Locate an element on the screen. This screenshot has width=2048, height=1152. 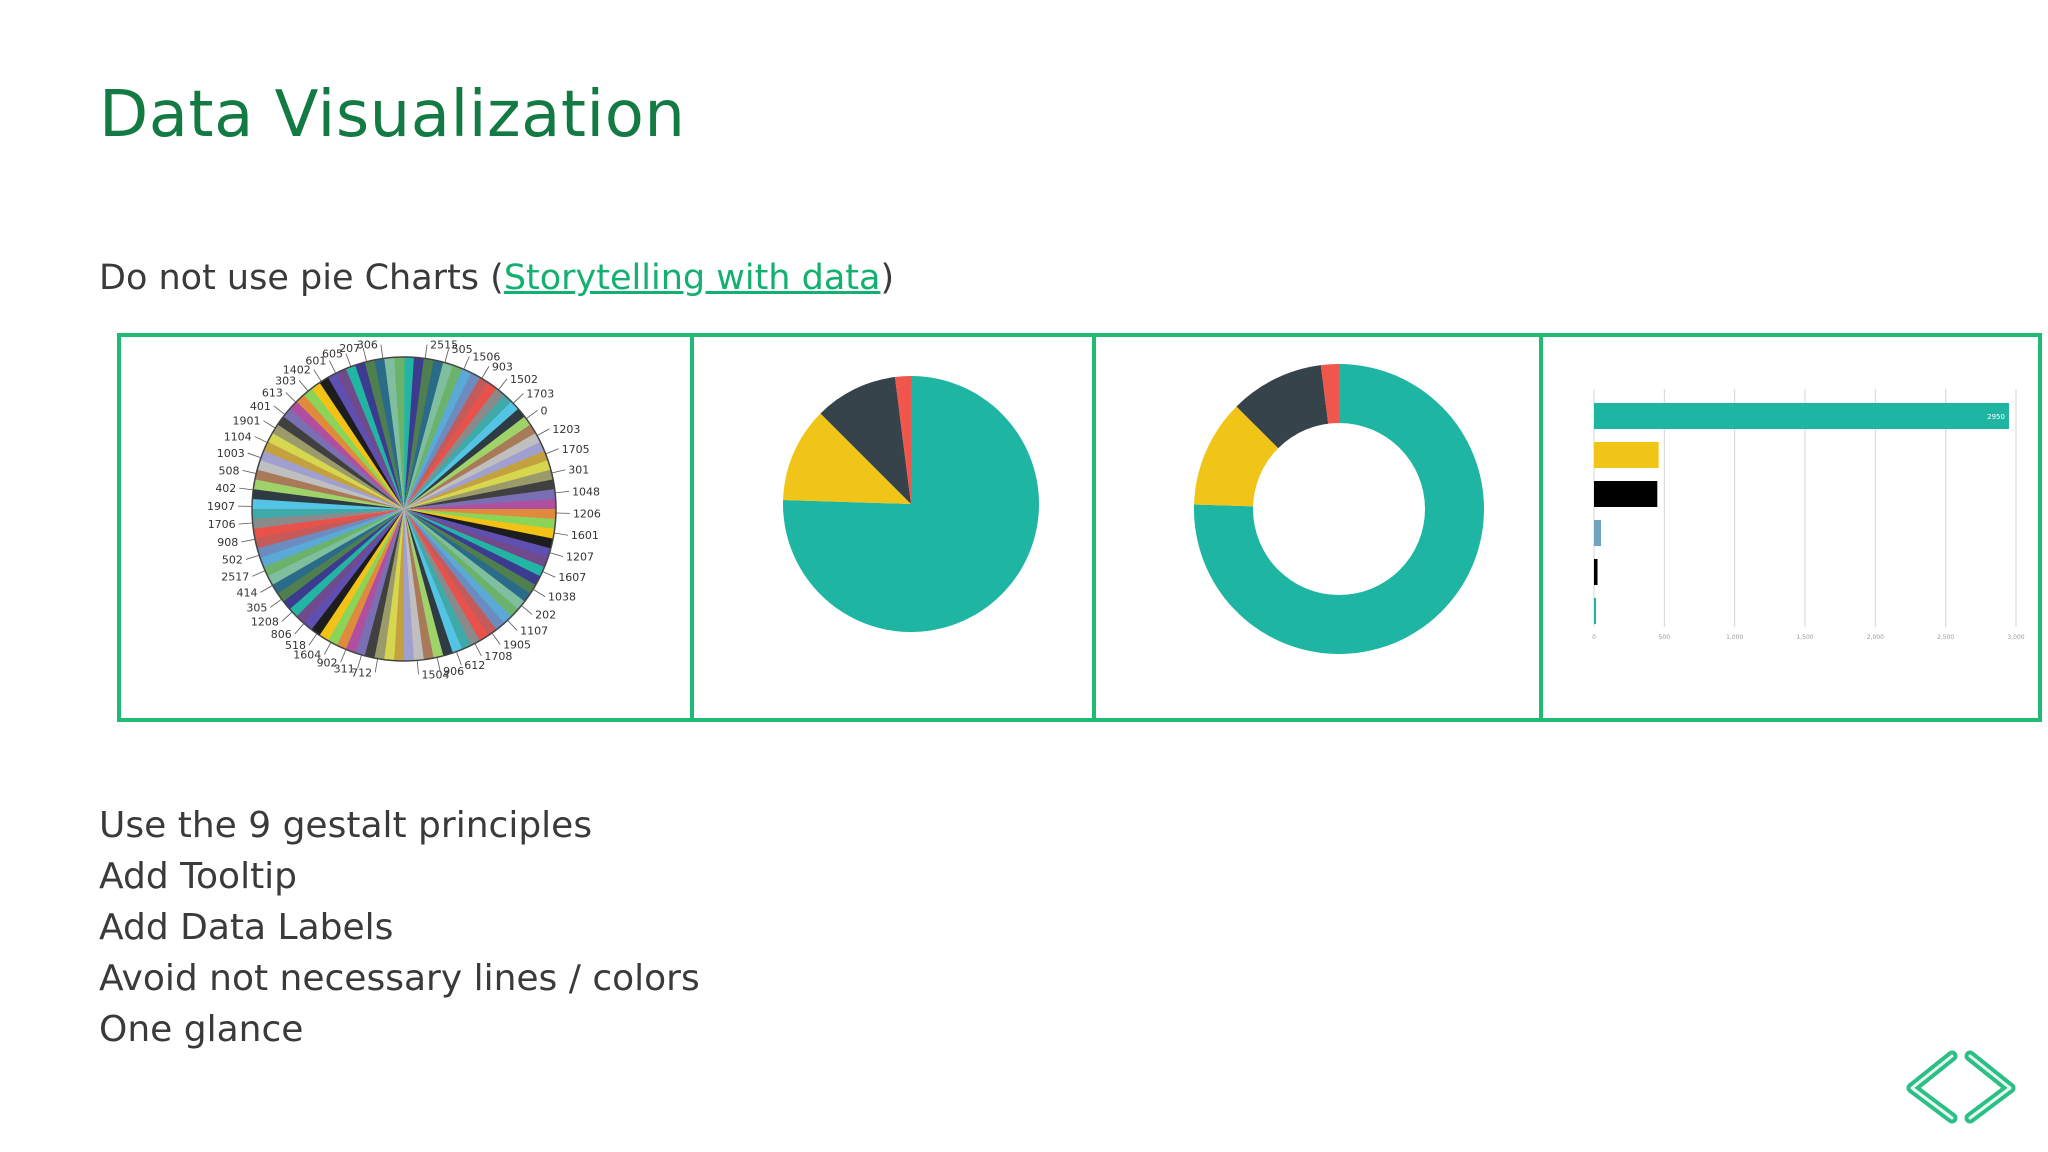
slice-label: 806 is located at coordinates (281, 634).